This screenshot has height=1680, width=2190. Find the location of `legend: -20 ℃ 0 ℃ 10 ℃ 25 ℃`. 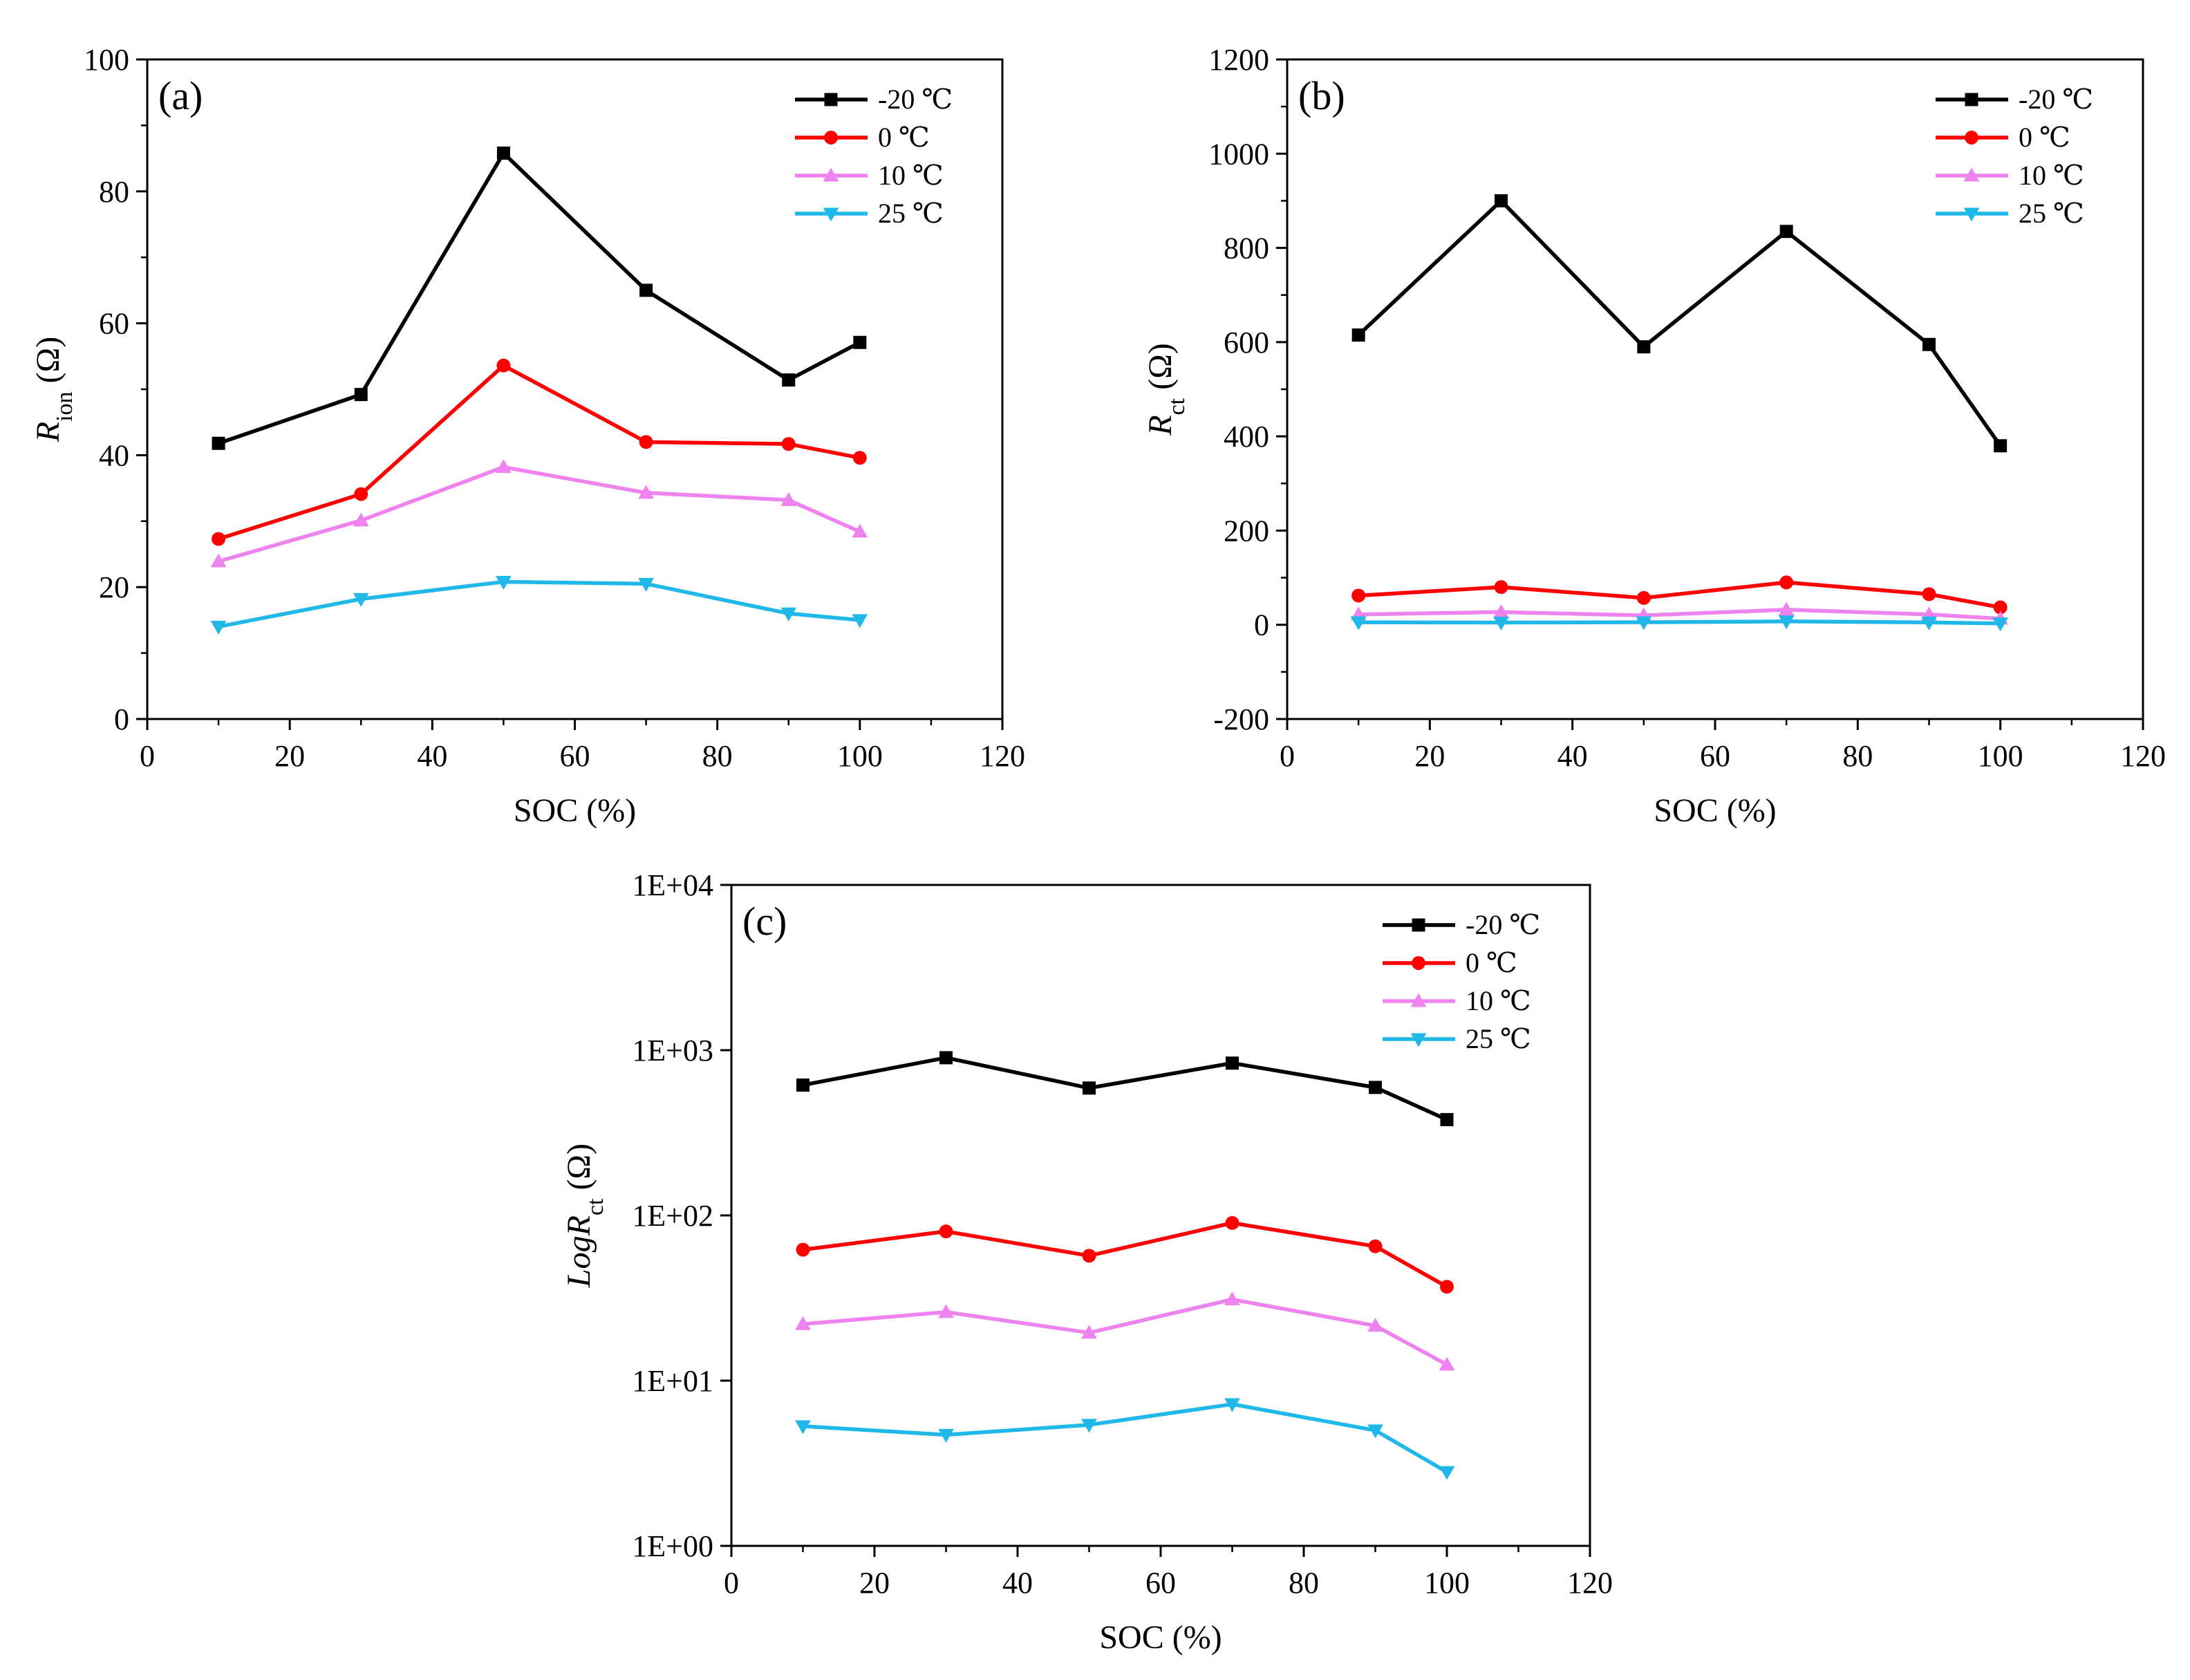

legend: -20 ℃ 0 ℃ 10 ℃ 25 ℃ is located at coordinates (2014, 156).